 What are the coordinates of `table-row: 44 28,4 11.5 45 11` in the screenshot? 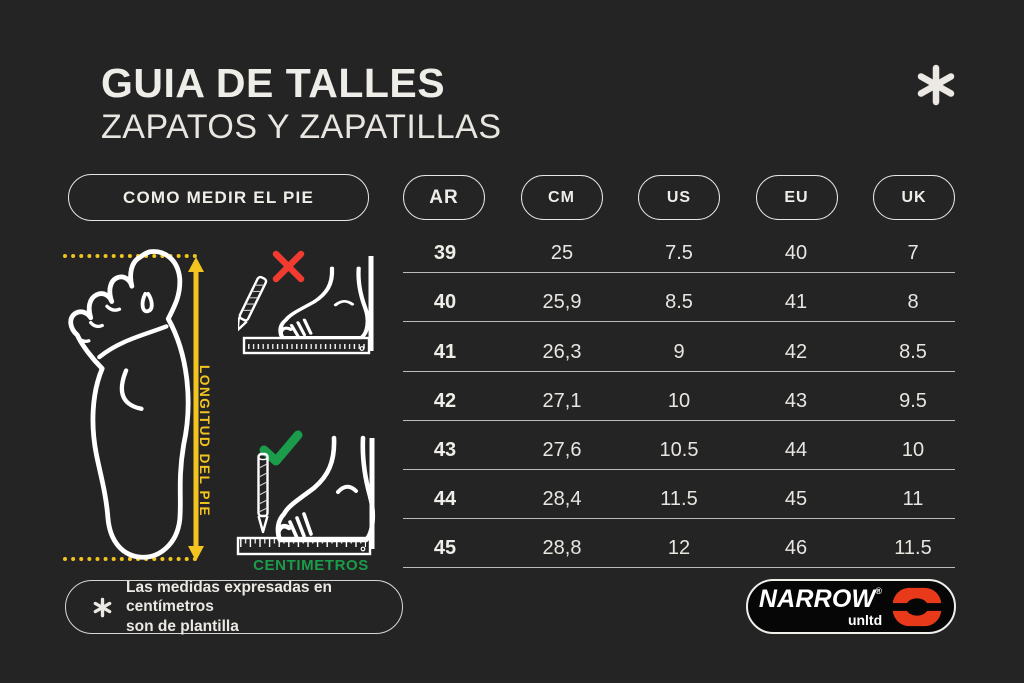 It's located at (679, 495).